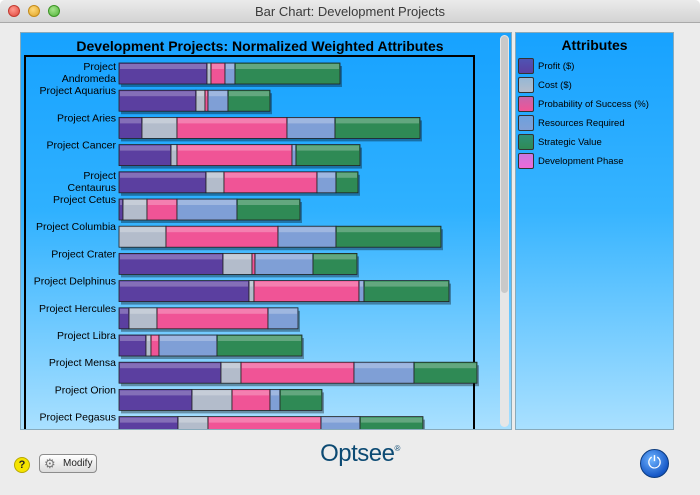 The height and width of the screenshot is (495, 700). What do you see at coordinates (89, 73) in the screenshot?
I see `category-label: Project Andromeda` at bounding box center [89, 73].